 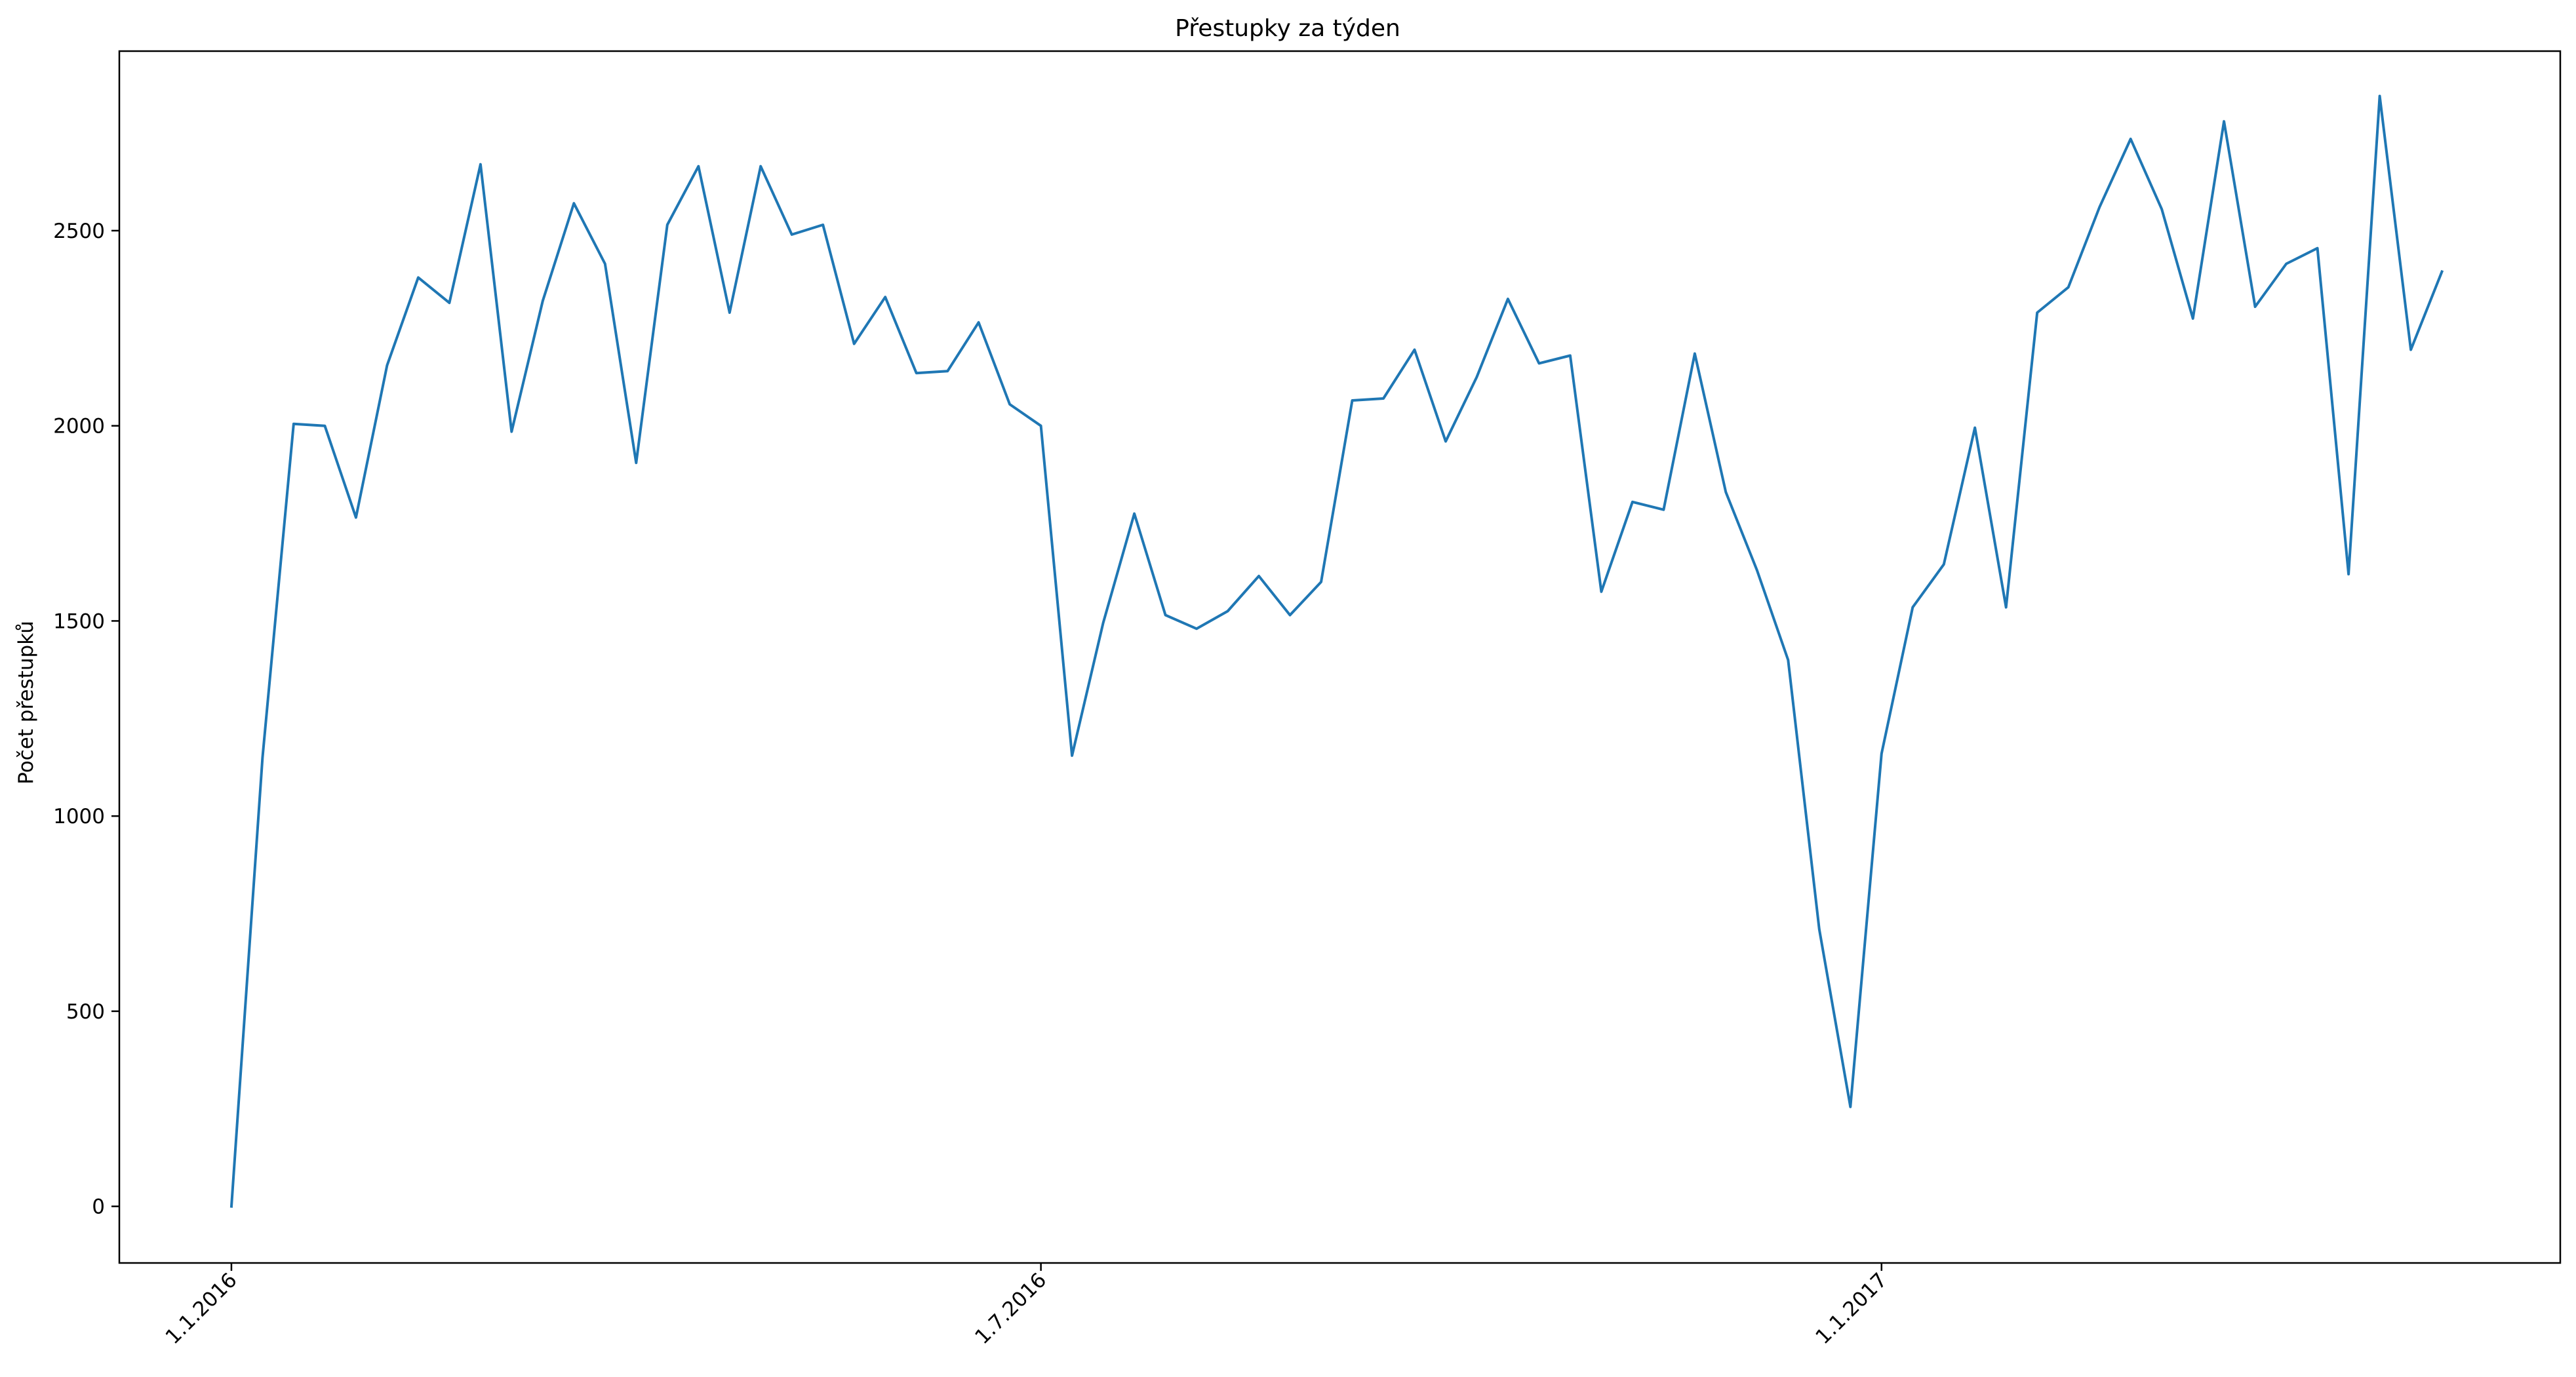 What do you see at coordinates (1287, 28) in the screenshot?
I see `chart-title: Přestupky za týden` at bounding box center [1287, 28].